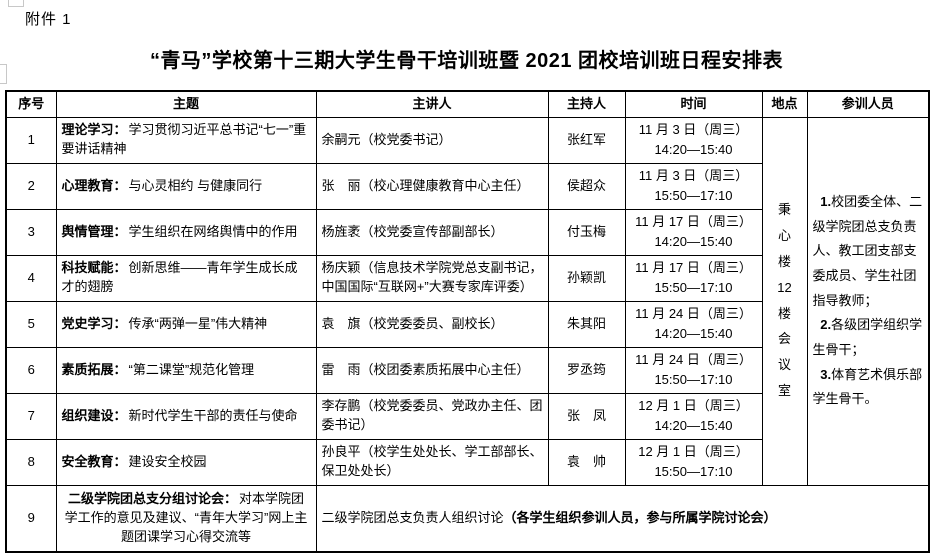 Image resolution: width=933 pixels, height=559 pixels. Describe the element at coordinates (432, 186) in the screenshot. I see `speaker-cell: 张 丽（校心理健康教育中心主任）` at that location.